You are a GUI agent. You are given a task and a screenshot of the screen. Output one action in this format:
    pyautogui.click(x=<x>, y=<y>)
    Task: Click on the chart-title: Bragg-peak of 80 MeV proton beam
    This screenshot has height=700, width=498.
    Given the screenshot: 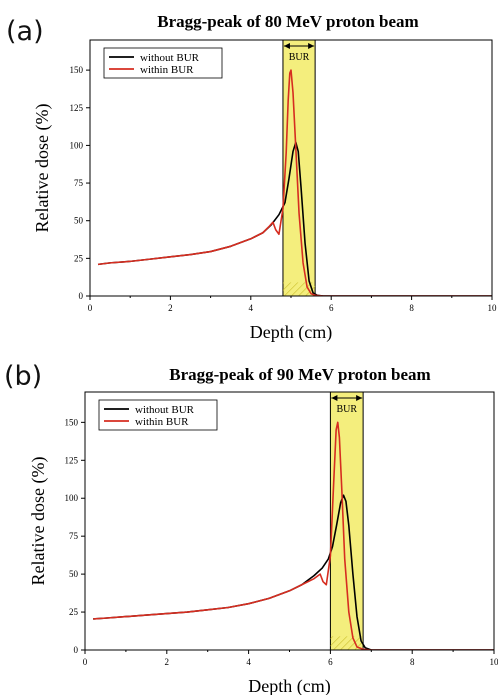 What is the action you would take?
    pyautogui.click(x=287, y=21)
    